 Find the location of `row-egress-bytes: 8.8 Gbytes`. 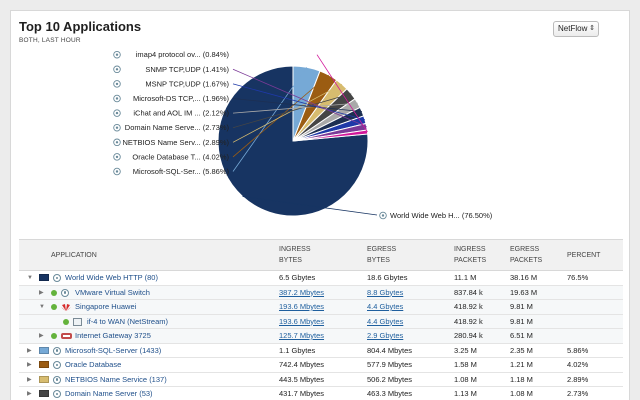

row-egress-bytes: 8.8 Gbytes is located at coordinates (385, 292).